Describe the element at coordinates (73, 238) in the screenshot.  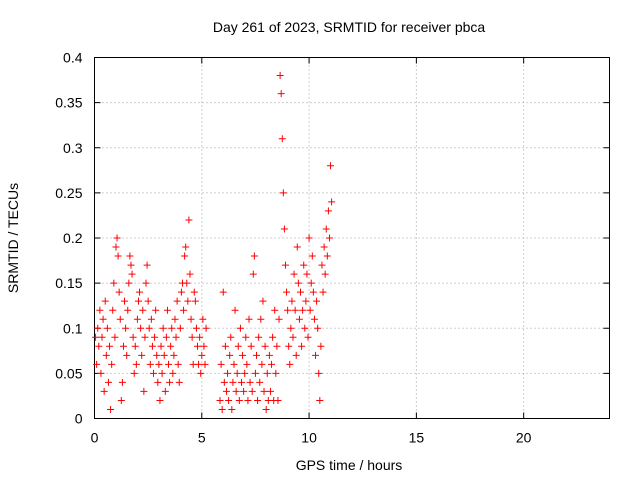
I see `y-tick-label: 0.2` at that location.